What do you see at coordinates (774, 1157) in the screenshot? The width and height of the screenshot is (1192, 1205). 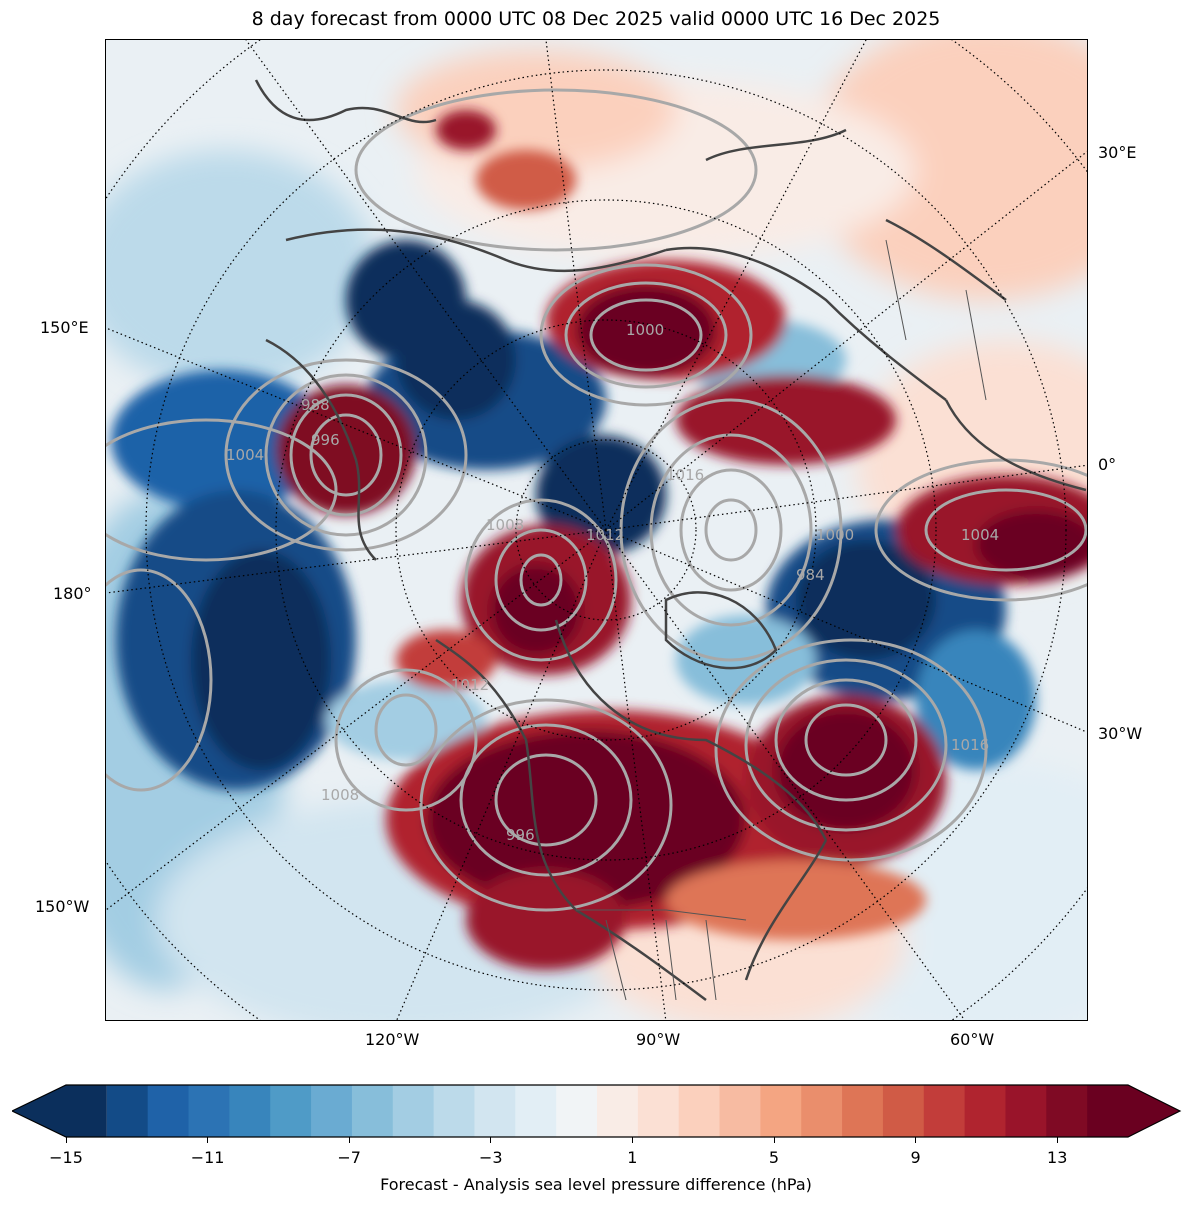 I see `colorbar-tick-label: 5` at bounding box center [774, 1157].